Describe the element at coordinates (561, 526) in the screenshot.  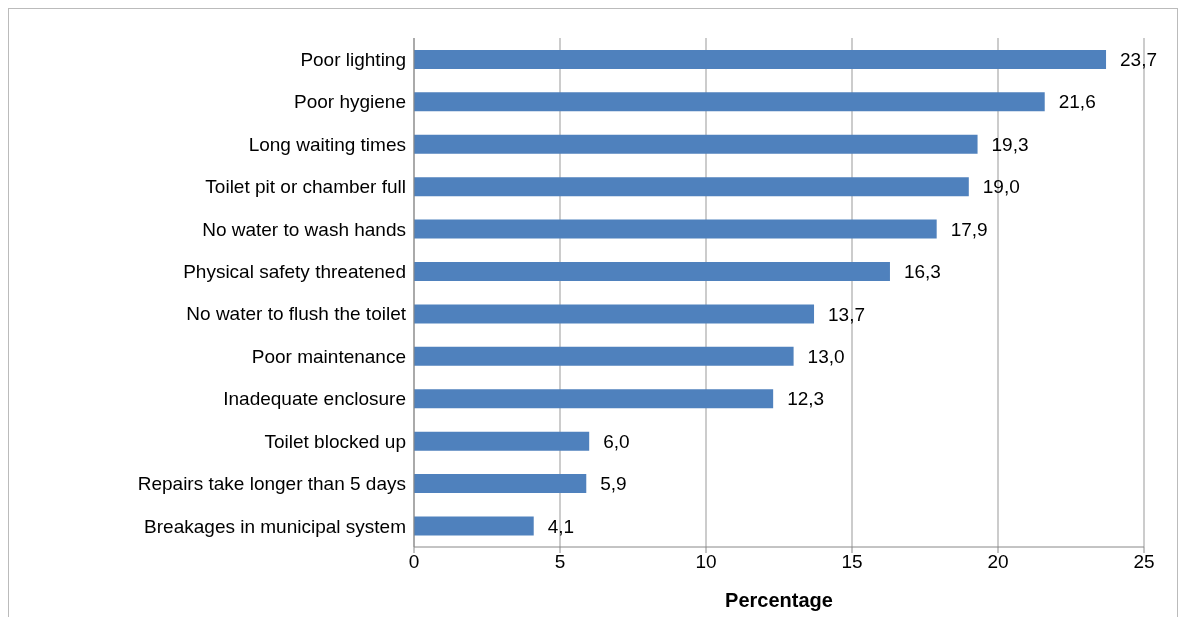
I see `data-label: 4,1` at that location.